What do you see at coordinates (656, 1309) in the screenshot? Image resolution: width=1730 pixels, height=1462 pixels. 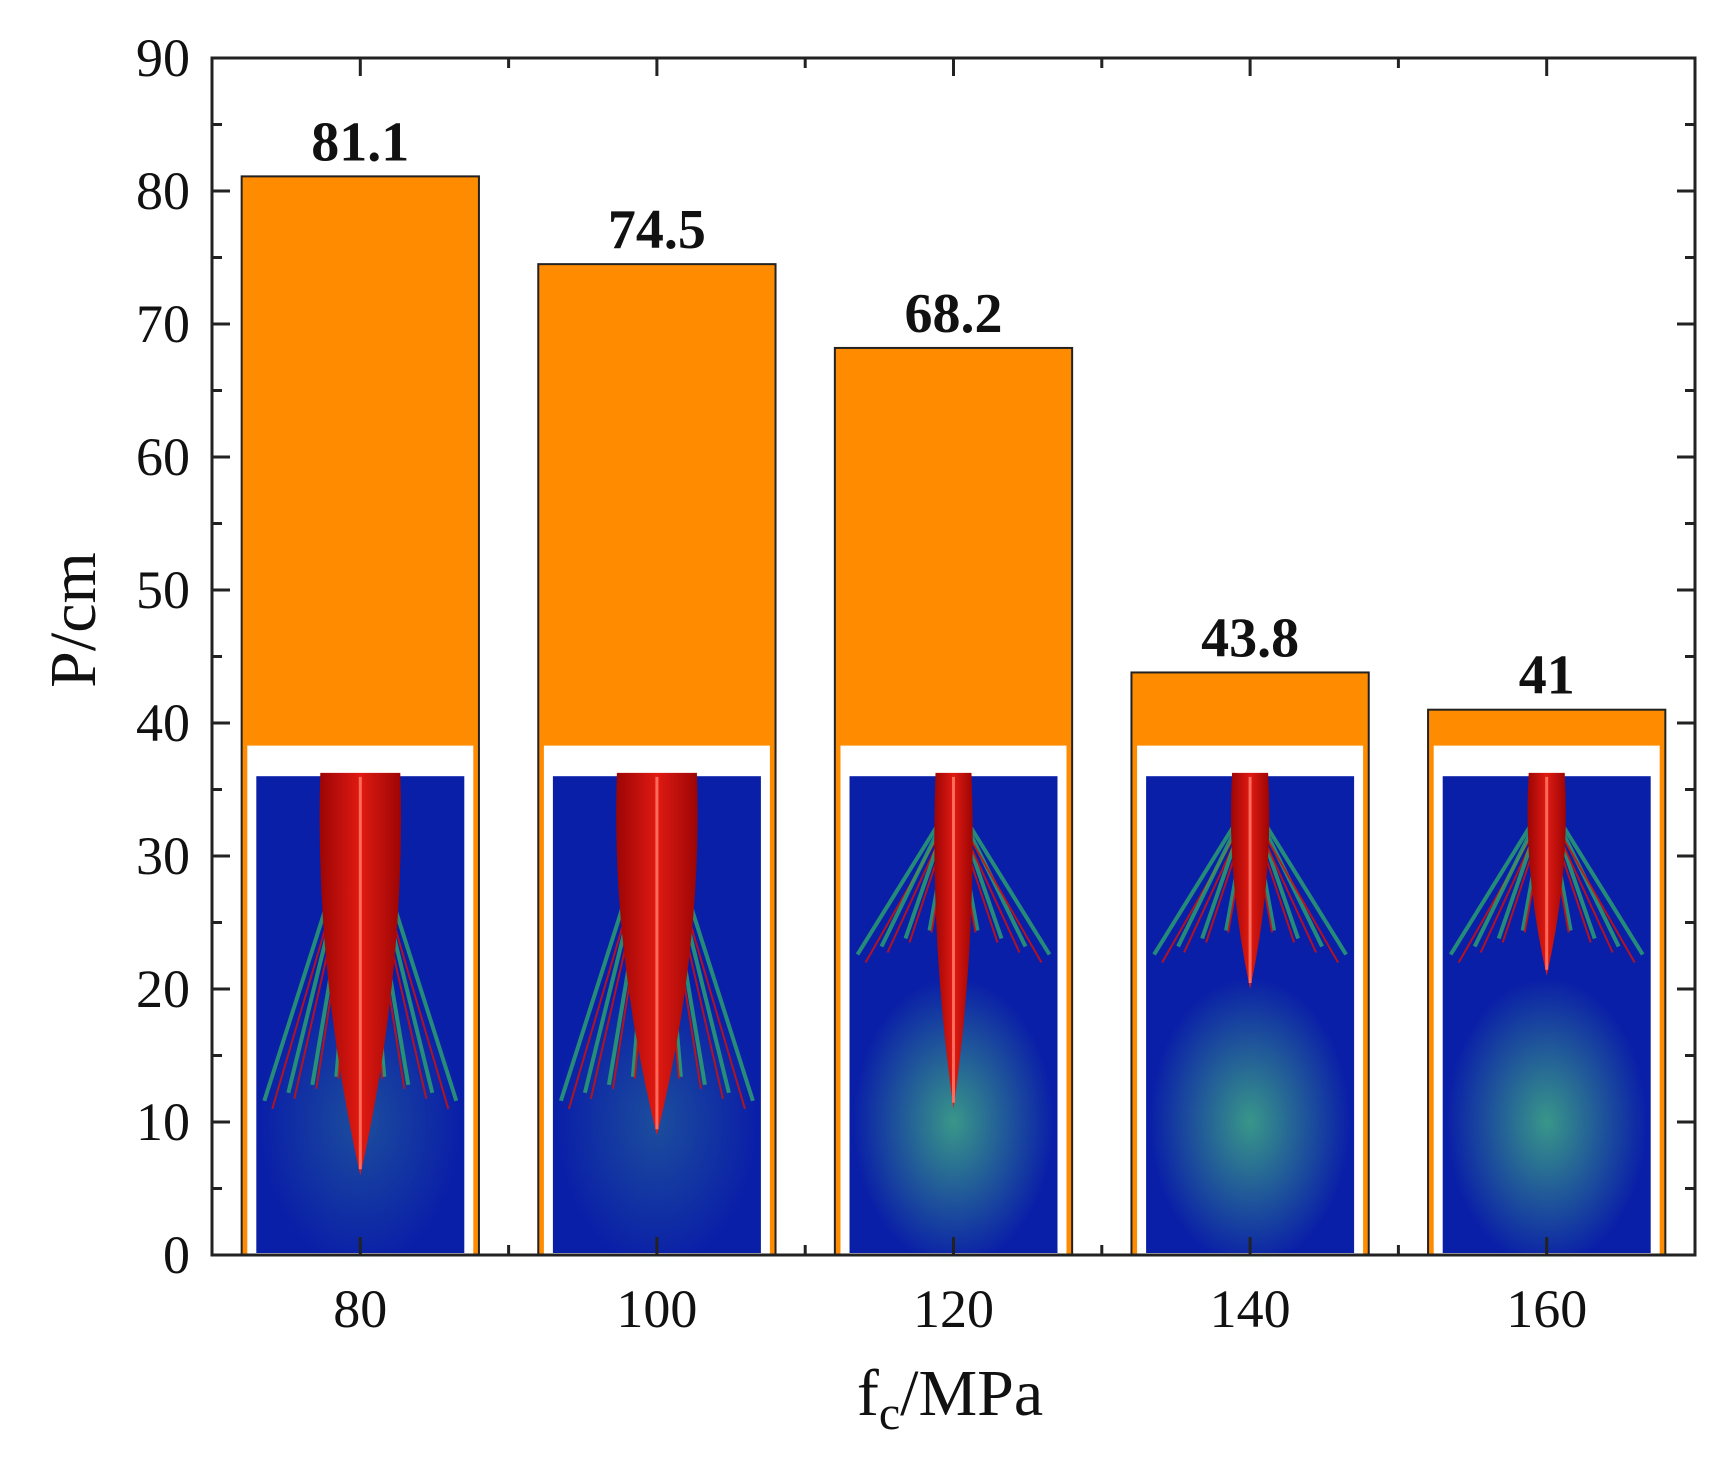 I see `x-tick-label: 100` at bounding box center [656, 1309].